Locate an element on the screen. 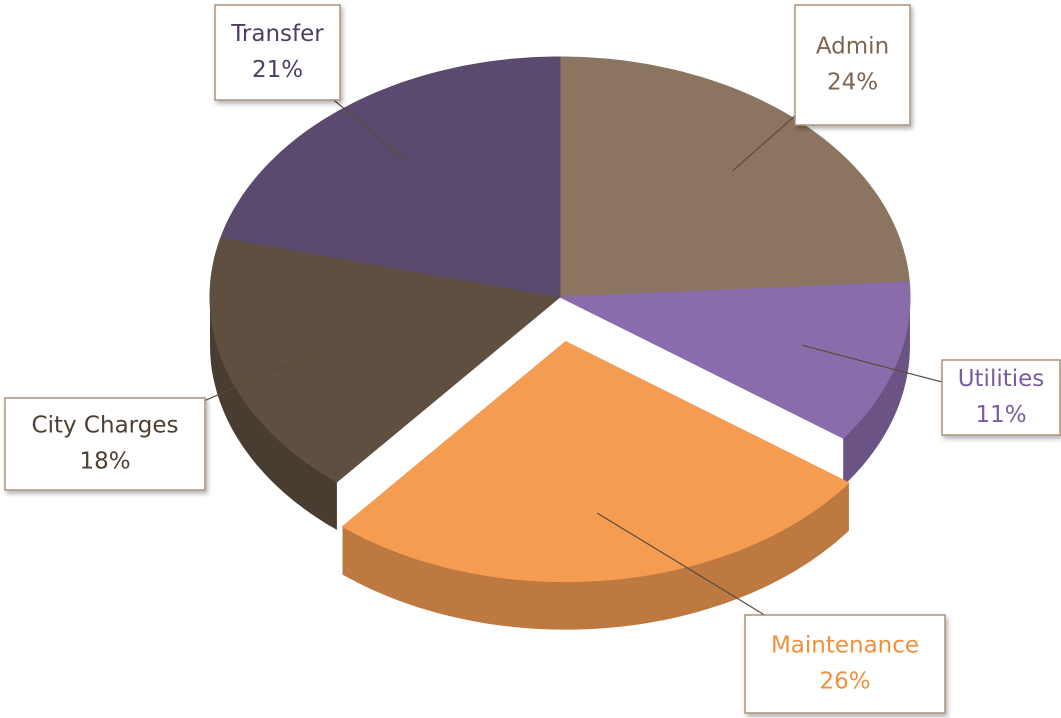 This screenshot has height=718, width=1061. callout: City Charges 18% is located at coordinates (162, 420).